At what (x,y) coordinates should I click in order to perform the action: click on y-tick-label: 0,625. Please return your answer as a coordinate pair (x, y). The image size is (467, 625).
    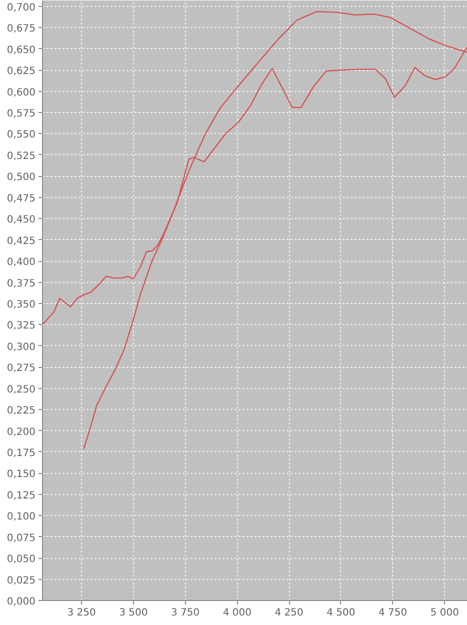
    Looking at the image, I should click on (21, 72).